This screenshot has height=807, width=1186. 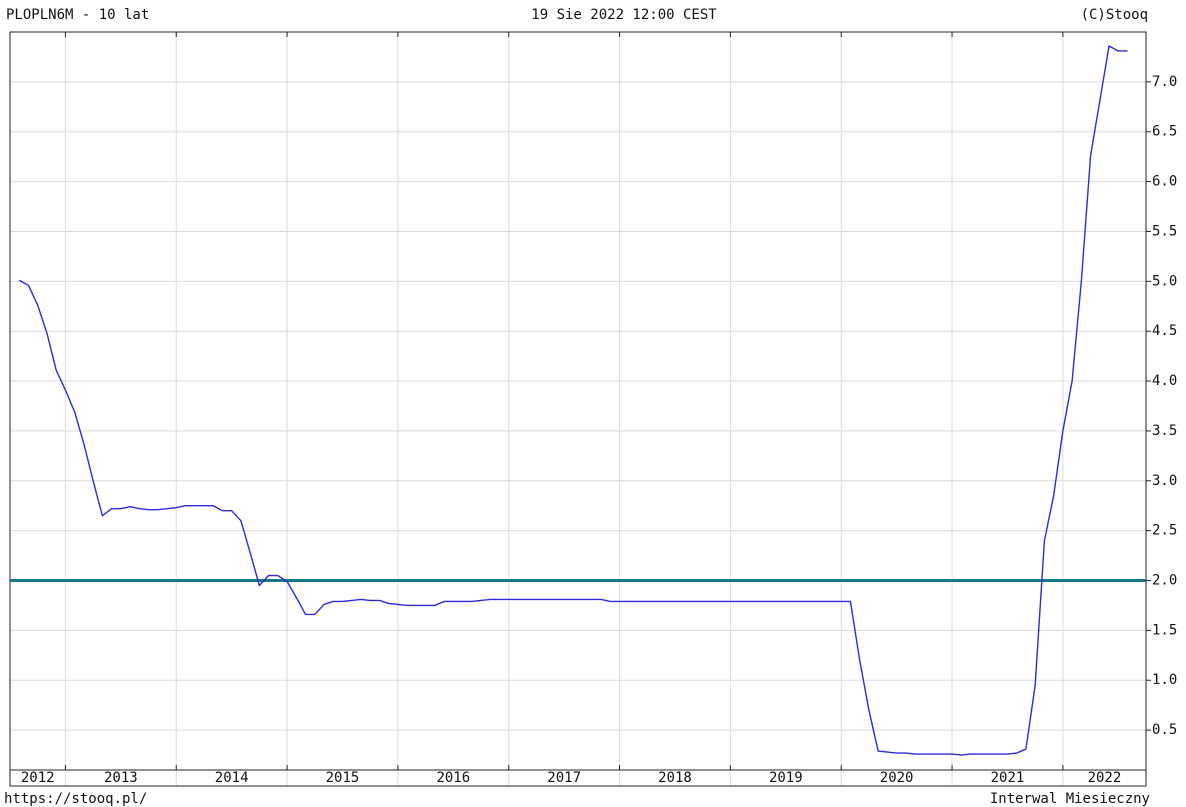 What do you see at coordinates (786, 778) in the screenshot?
I see `x-tick-label: 2019` at bounding box center [786, 778].